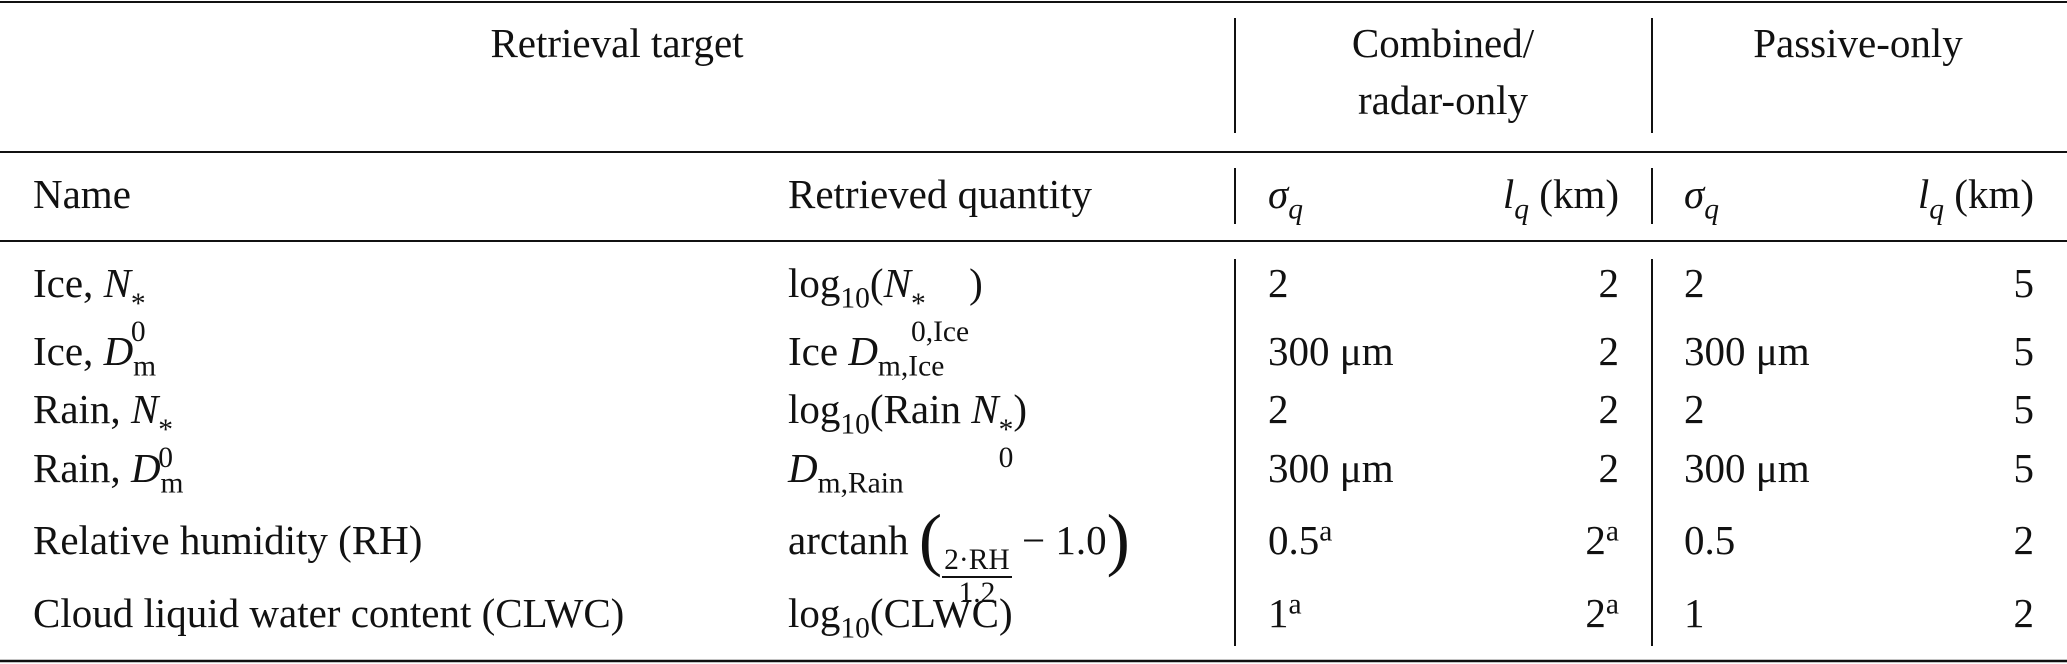 This screenshot has width=2067, height=664. I want to click on table-cell: Name, so click(82, 194).